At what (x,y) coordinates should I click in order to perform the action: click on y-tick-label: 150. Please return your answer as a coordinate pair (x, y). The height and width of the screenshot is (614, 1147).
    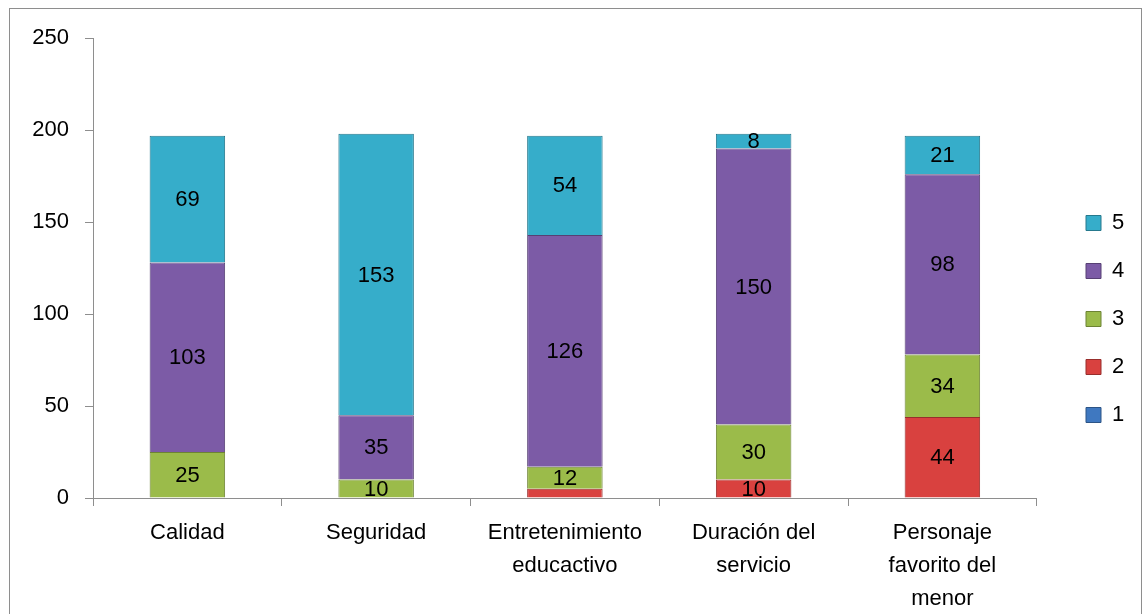
    Looking at the image, I should click on (50, 221).